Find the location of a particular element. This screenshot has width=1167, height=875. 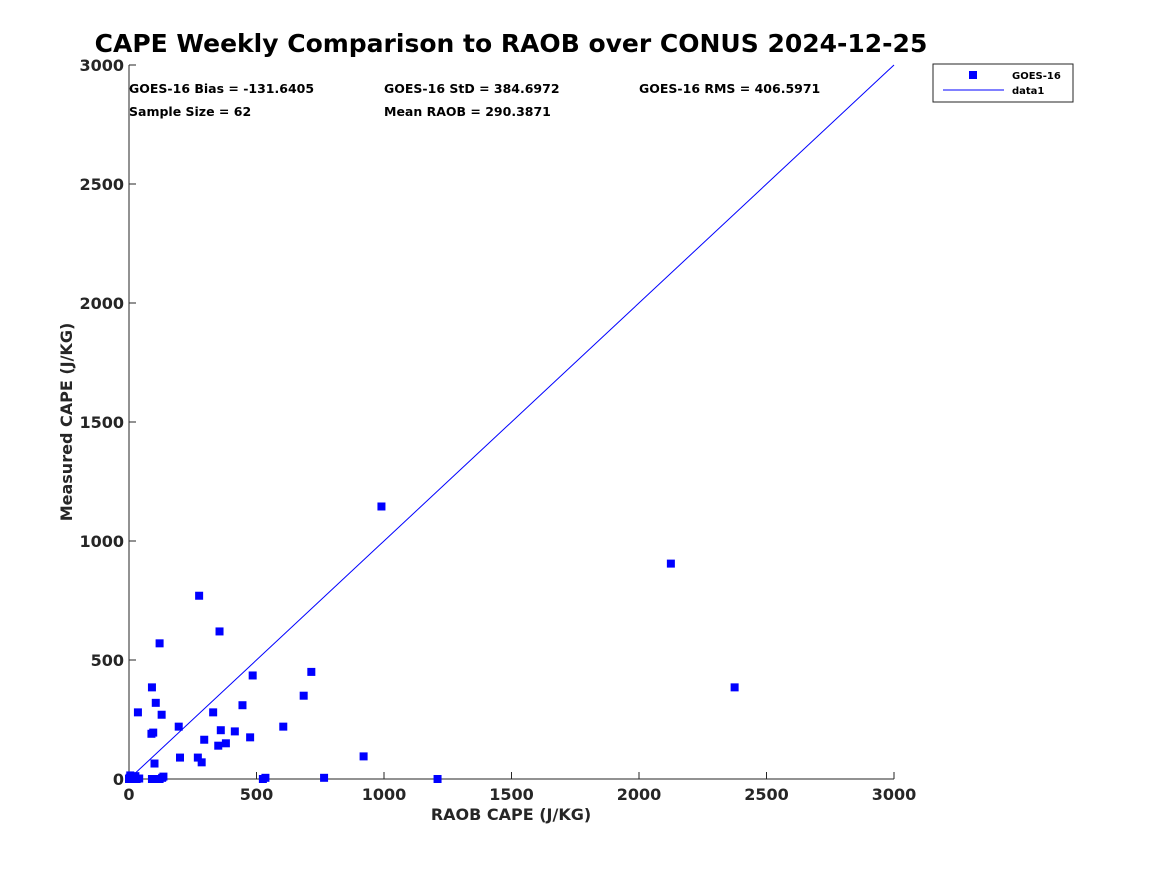

y-tick-label: 0 is located at coordinates (118, 779).